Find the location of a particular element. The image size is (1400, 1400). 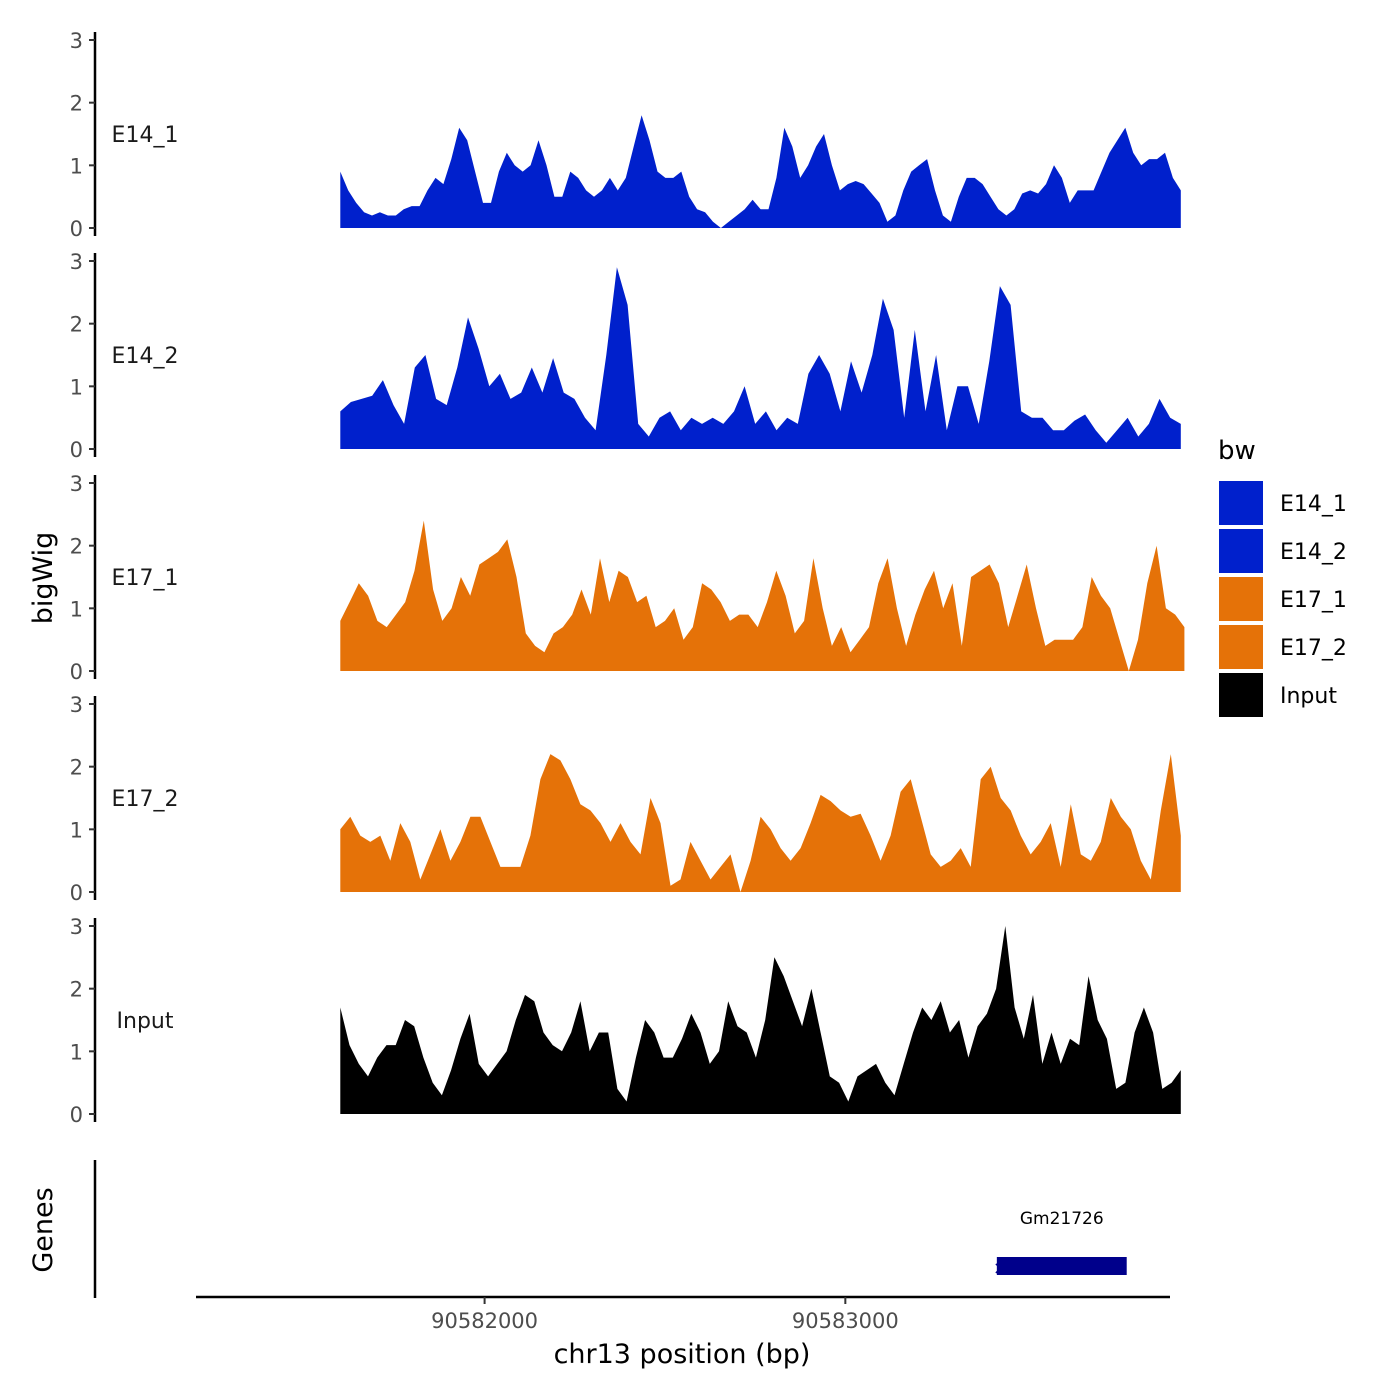

track-panel-input: 0 1 2 3 Input is located at coordinates (625, 1021).